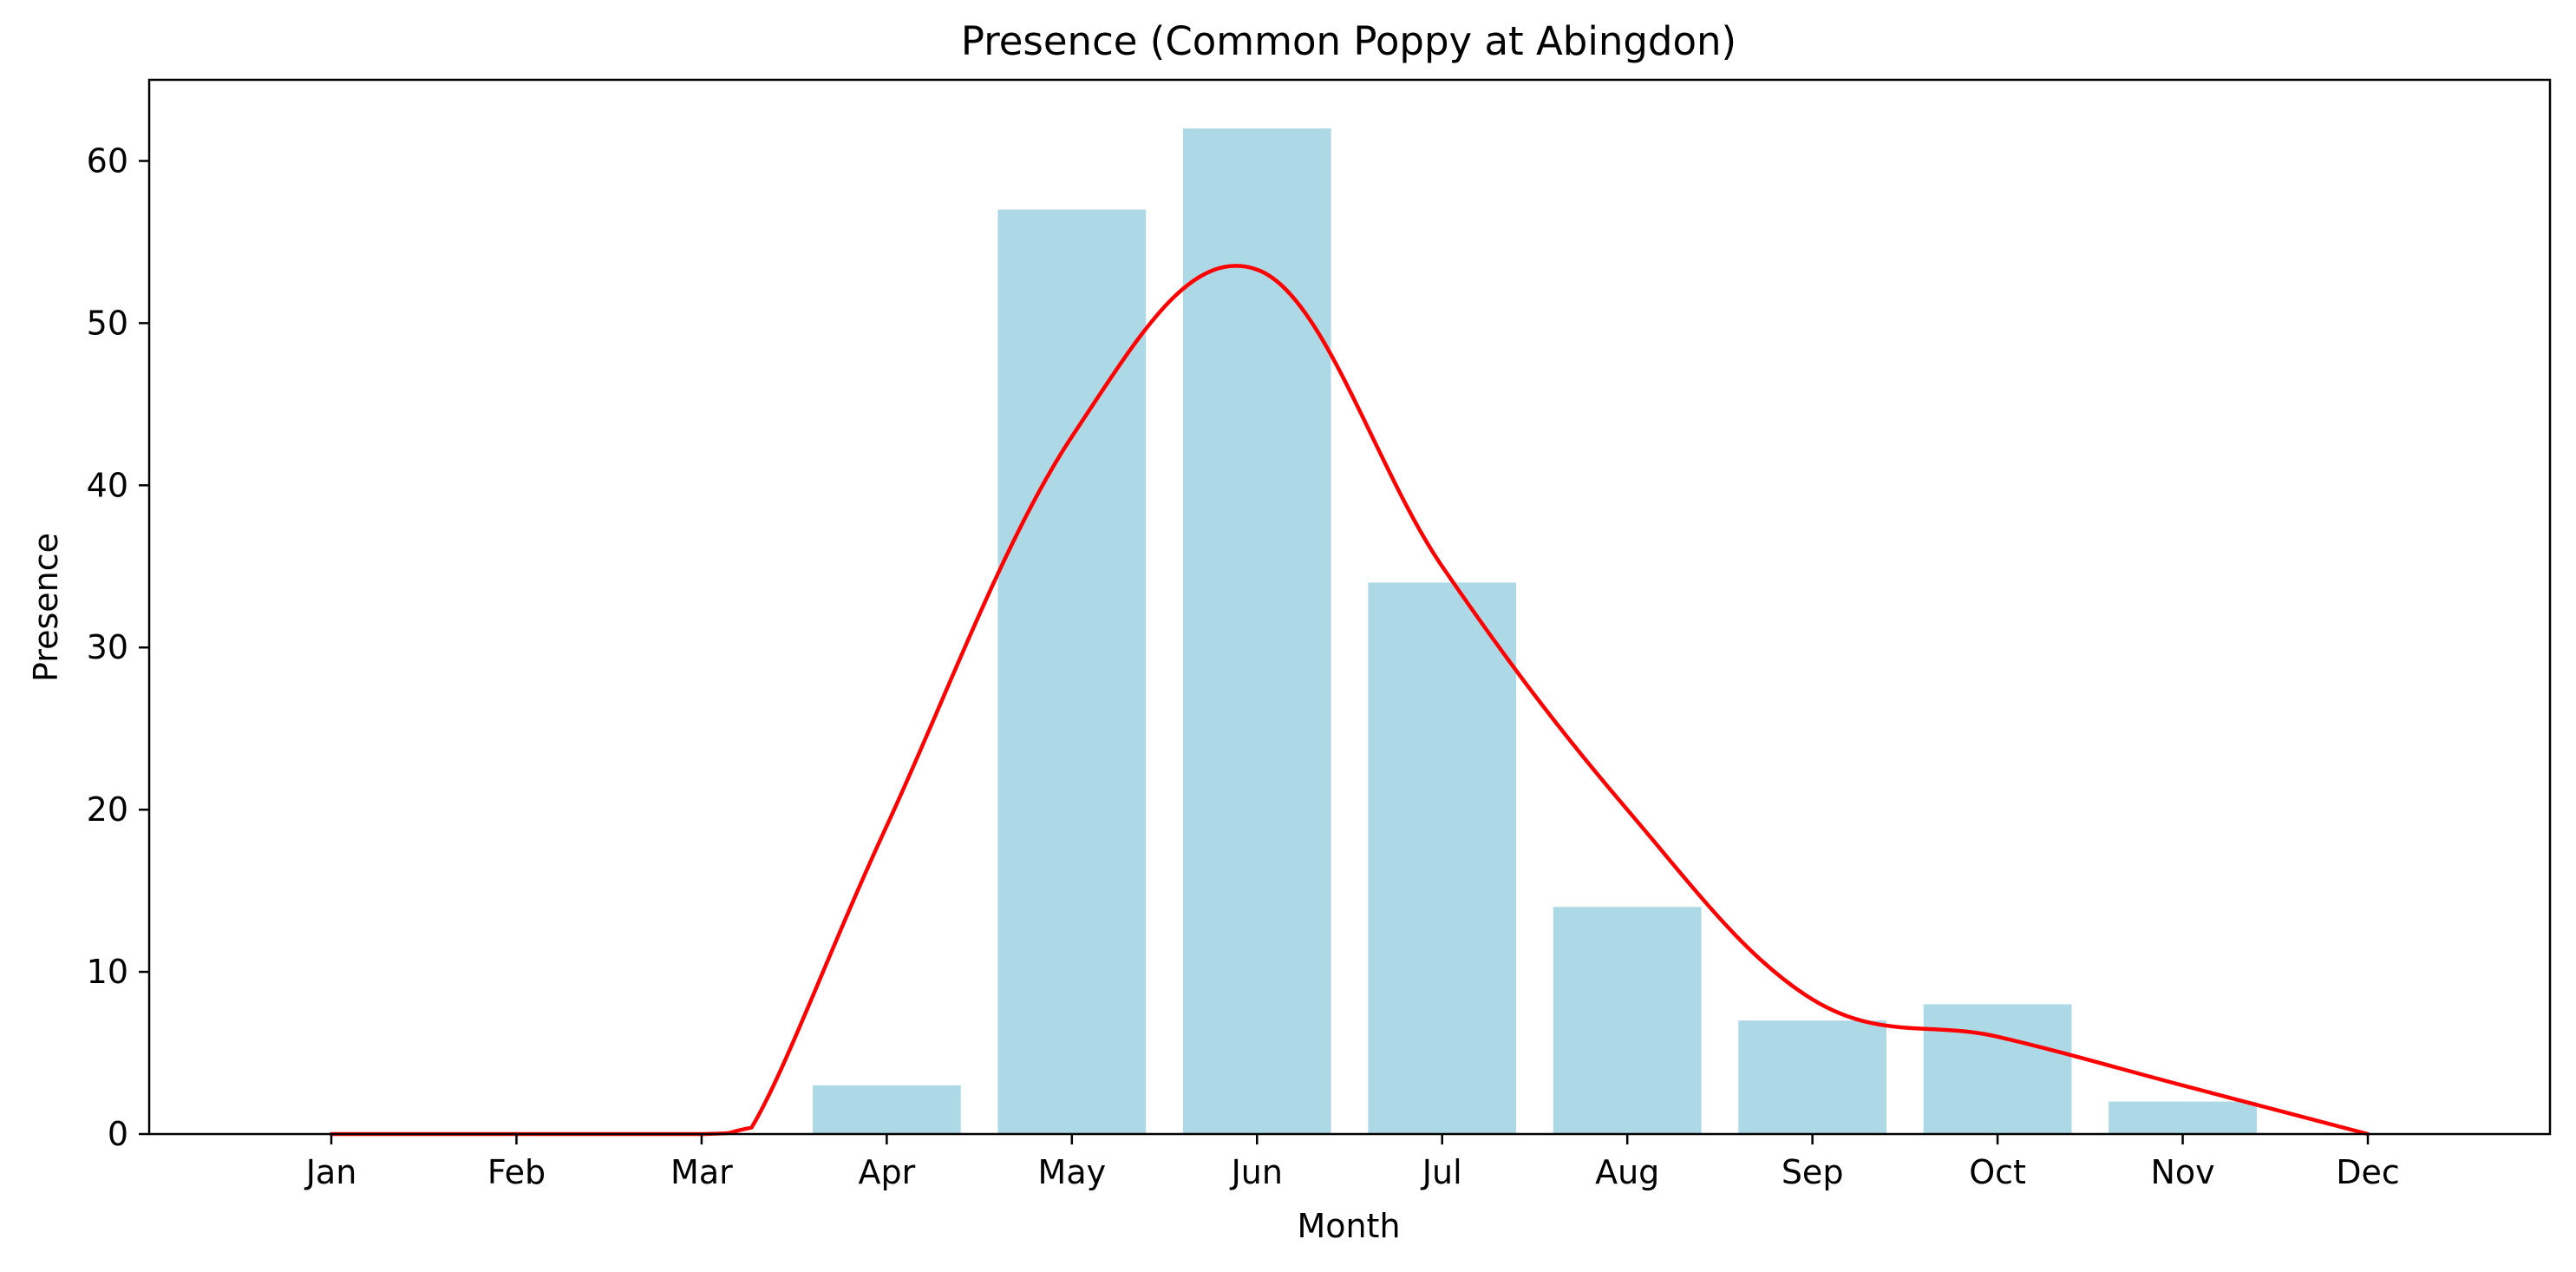  Describe the element at coordinates (1813, 1172) in the screenshot. I see `x-tick-label: Sep` at that location.